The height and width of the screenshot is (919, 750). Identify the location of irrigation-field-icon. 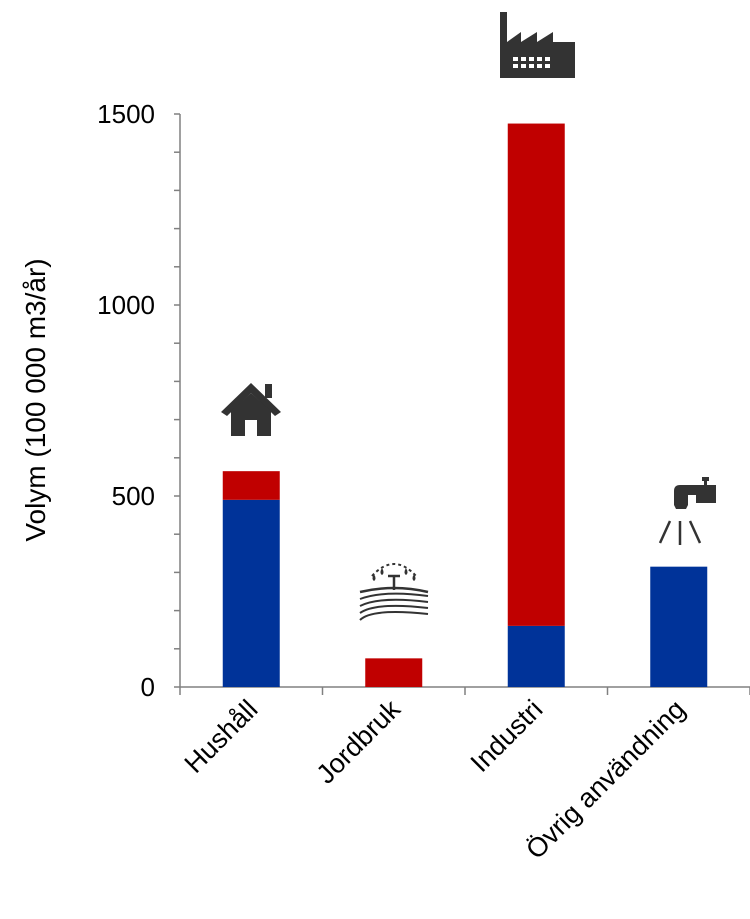
(394, 592).